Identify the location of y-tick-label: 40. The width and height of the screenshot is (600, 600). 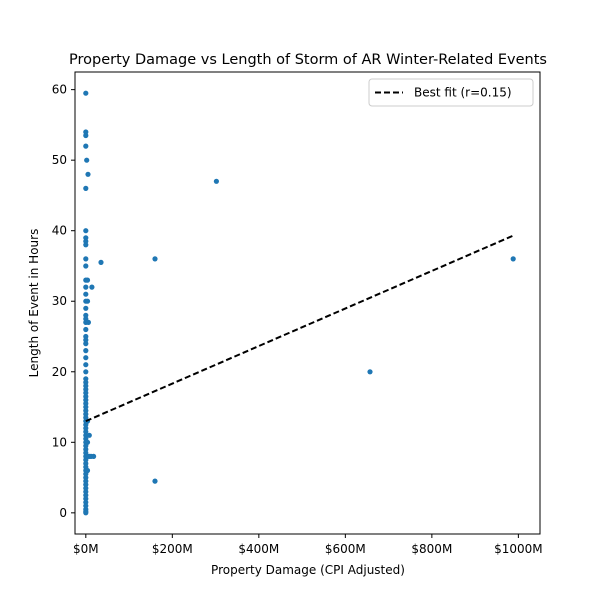
(59, 231).